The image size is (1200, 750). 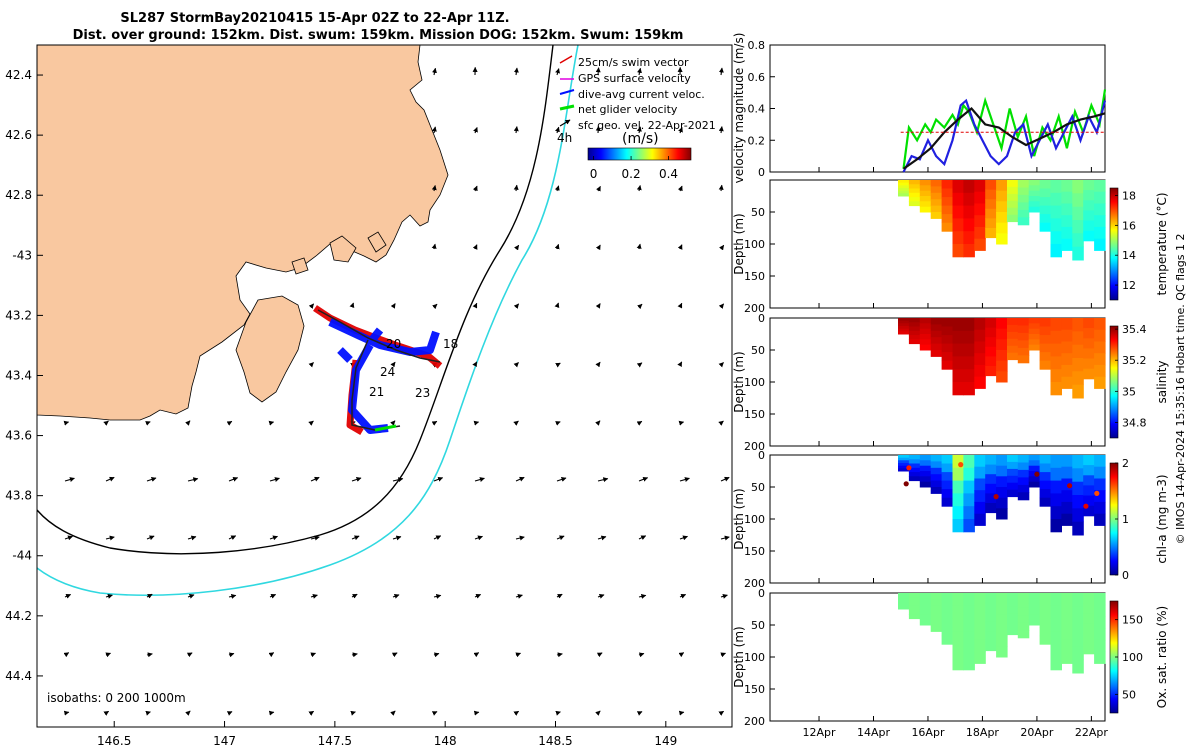 What do you see at coordinates (634, 78) in the screenshot?
I see `svg-text: GPS surface velocity` at bounding box center [634, 78].